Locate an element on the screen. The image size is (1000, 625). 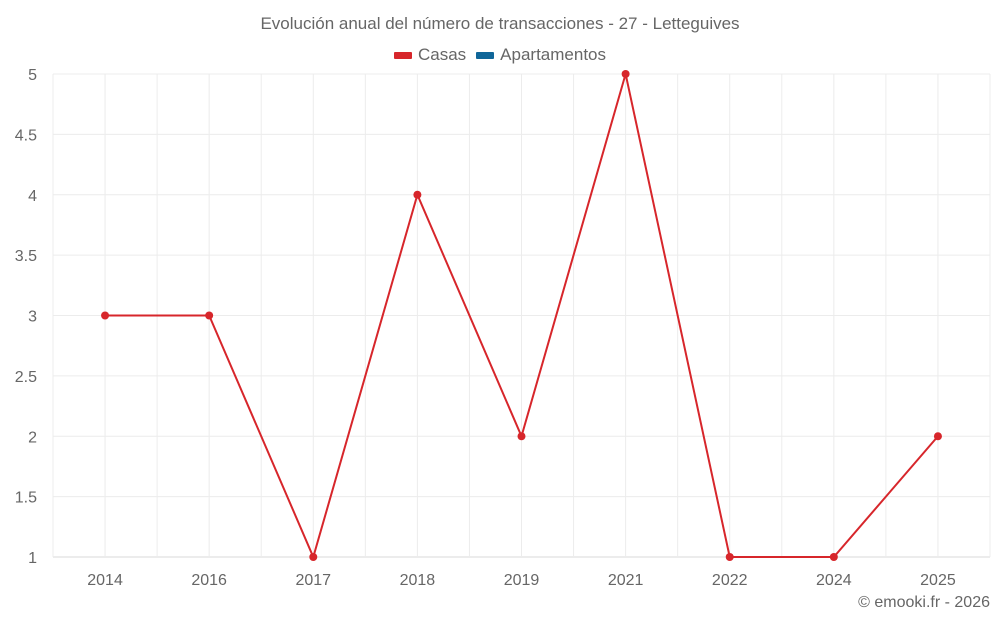
x-tick-label: 2017 is located at coordinates (313, 580).